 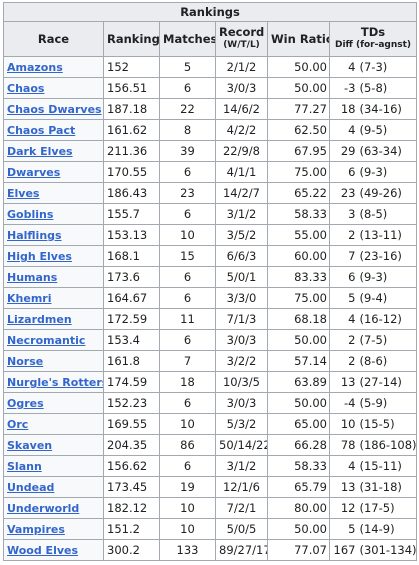 What do you see at coordinates (131, 109) in the screenshot?
I see `ranking-cell: 187.18` at bounding box center [131, 109].